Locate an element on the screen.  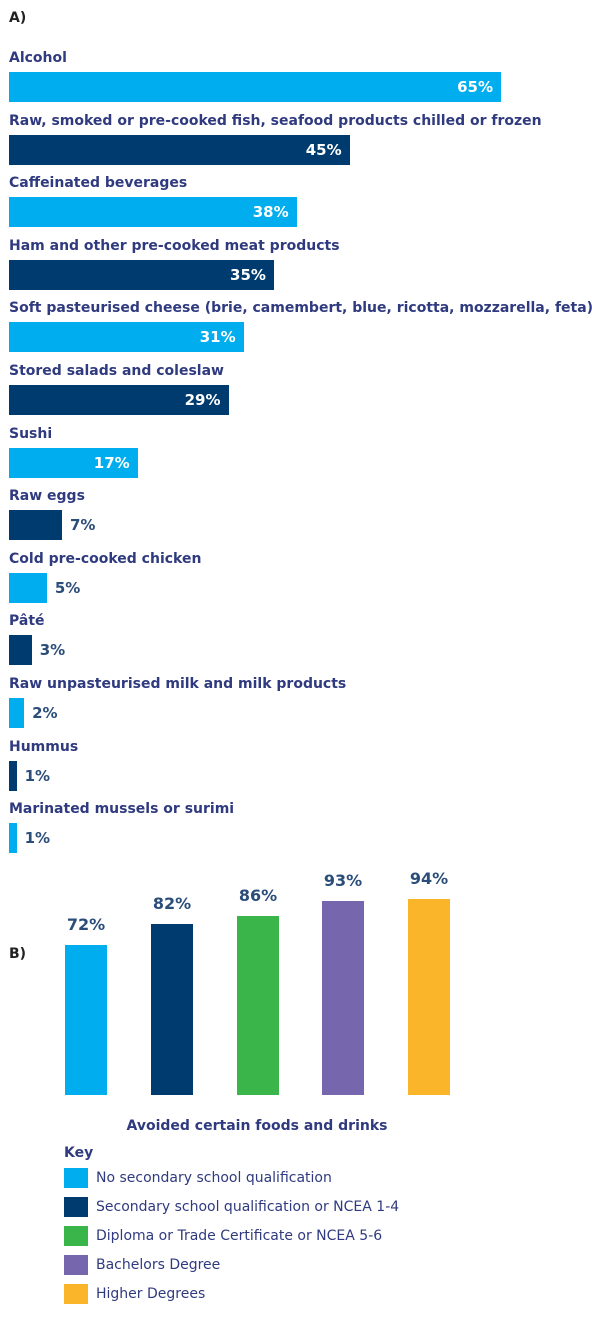
bar-category-label: Sushi is located at coordinates (31, 433).